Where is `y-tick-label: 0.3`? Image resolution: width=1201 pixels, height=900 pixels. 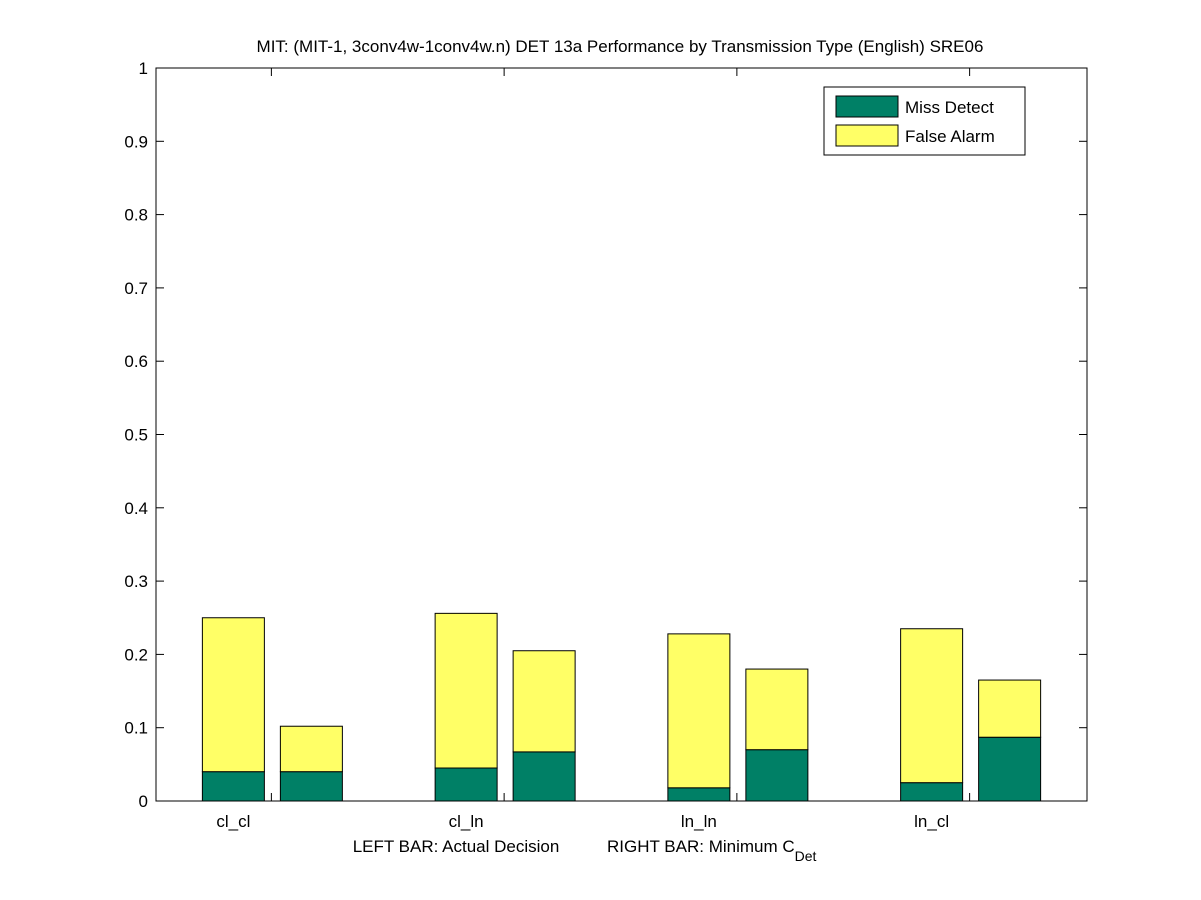
y-tick-label: 0.3 is located at coordinates (136, 581).